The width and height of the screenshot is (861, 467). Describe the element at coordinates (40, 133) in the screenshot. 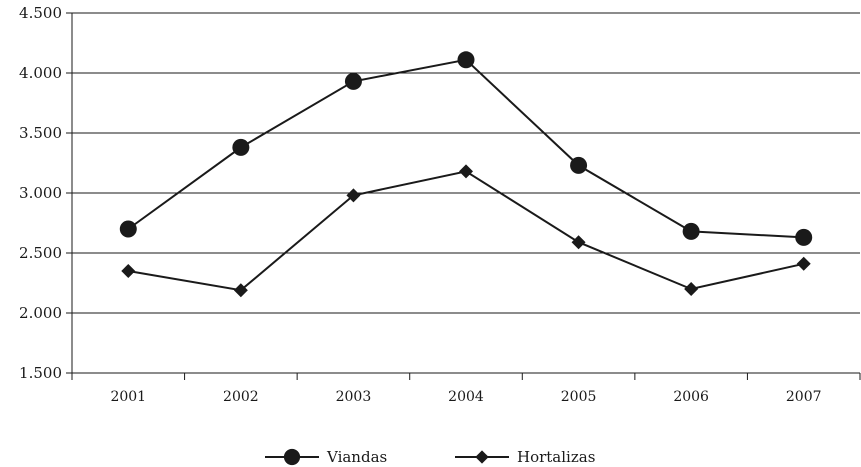

I see `y-tick-label: 3.500` at that location.